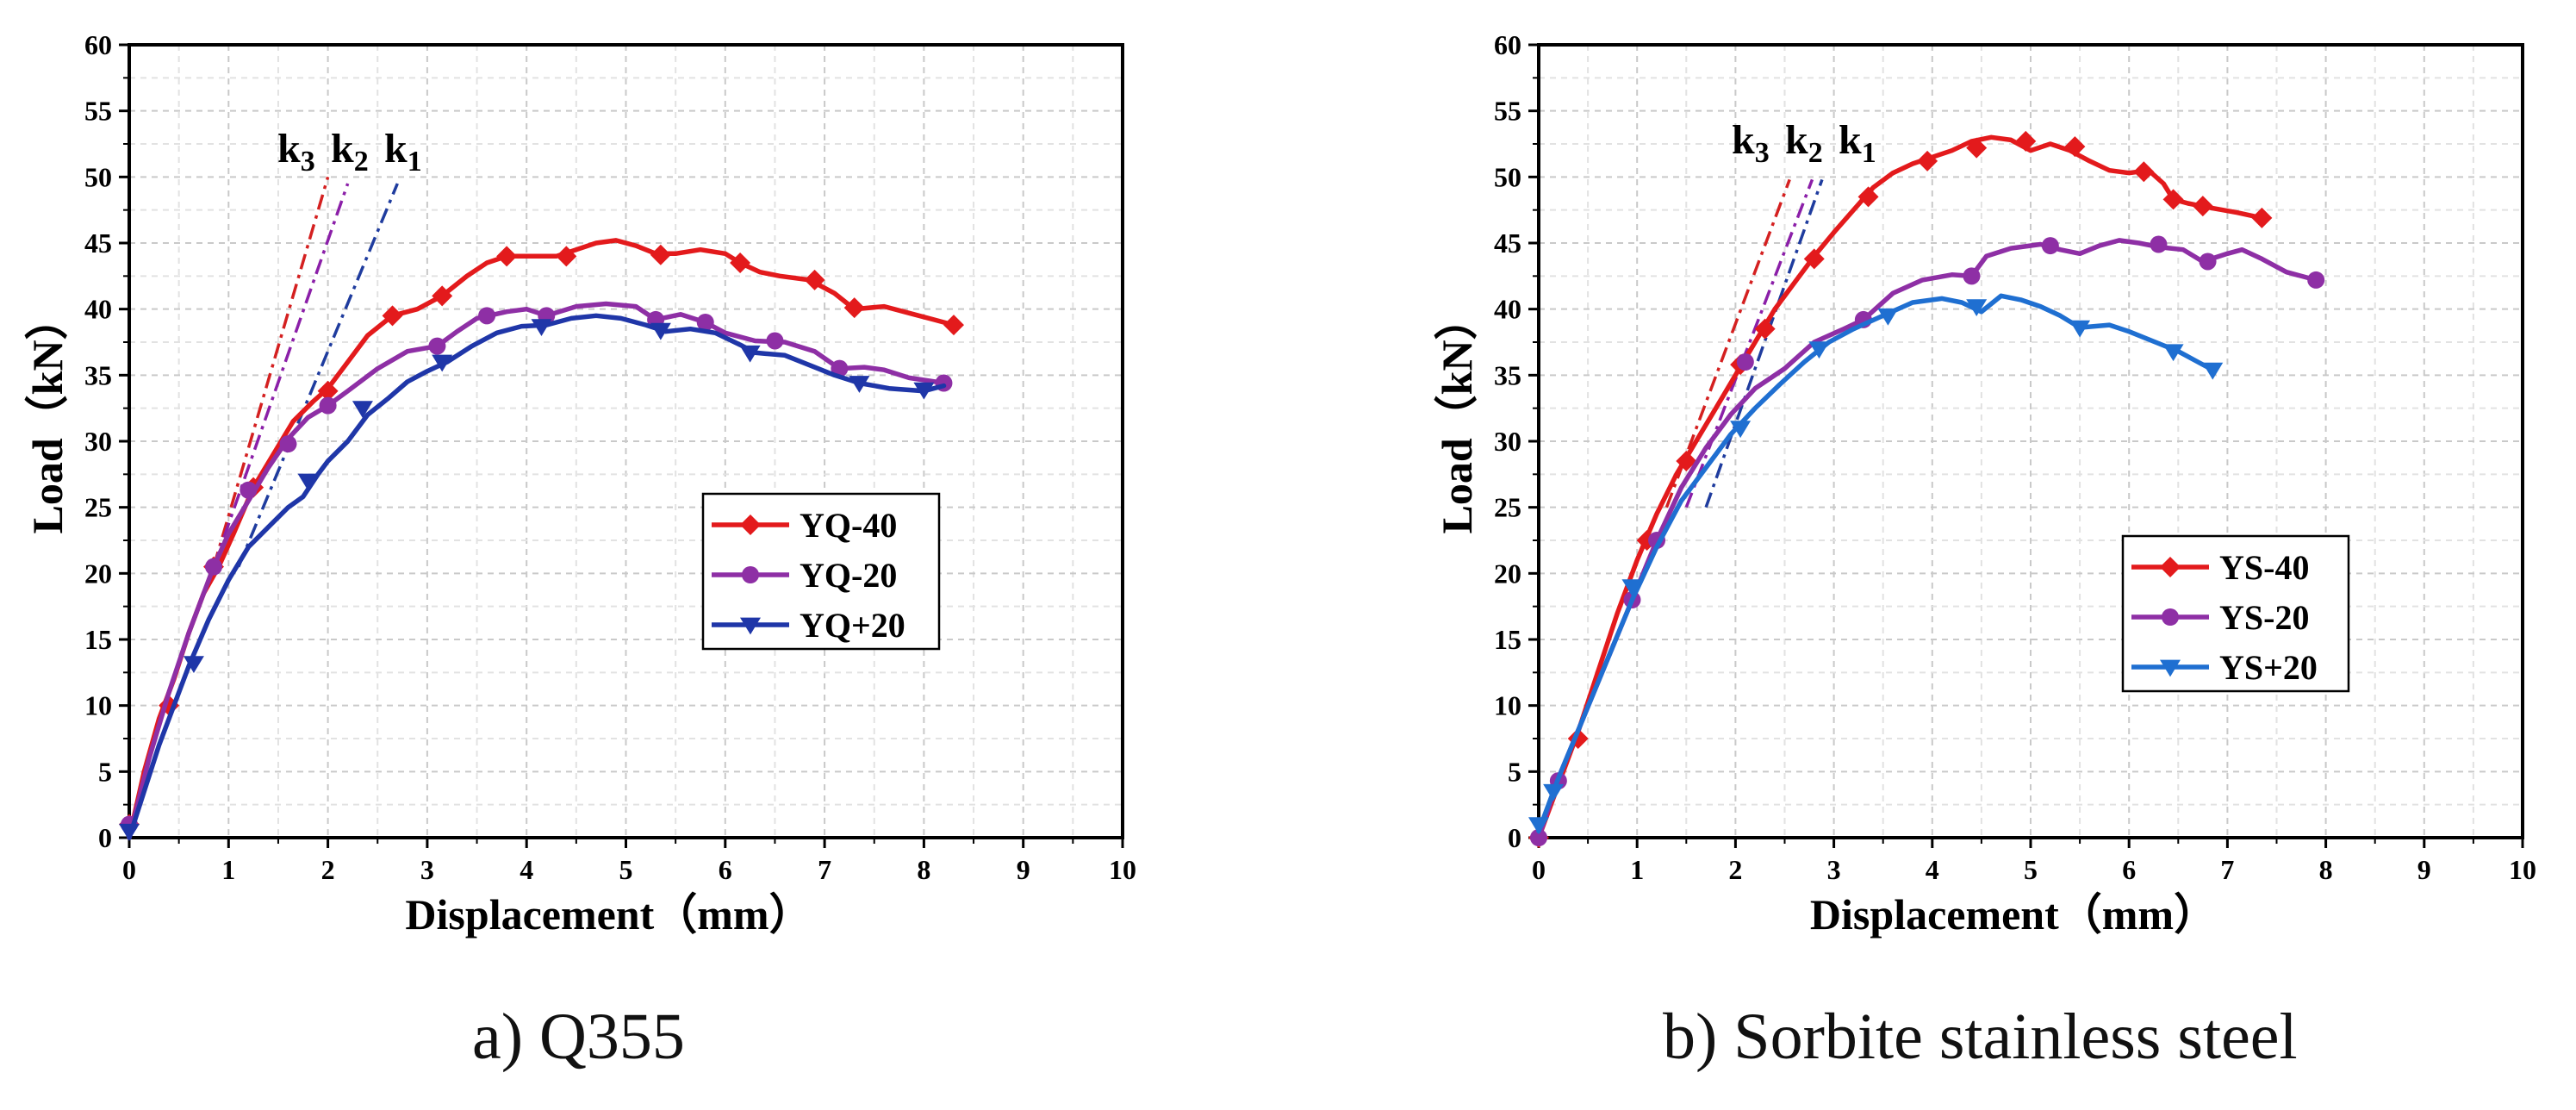 The width and height of the screenshot is (2576, 1110). Describe the element at coordinates (98, 705) in the screenshot. I see `y-tick-label: 10` at that location.